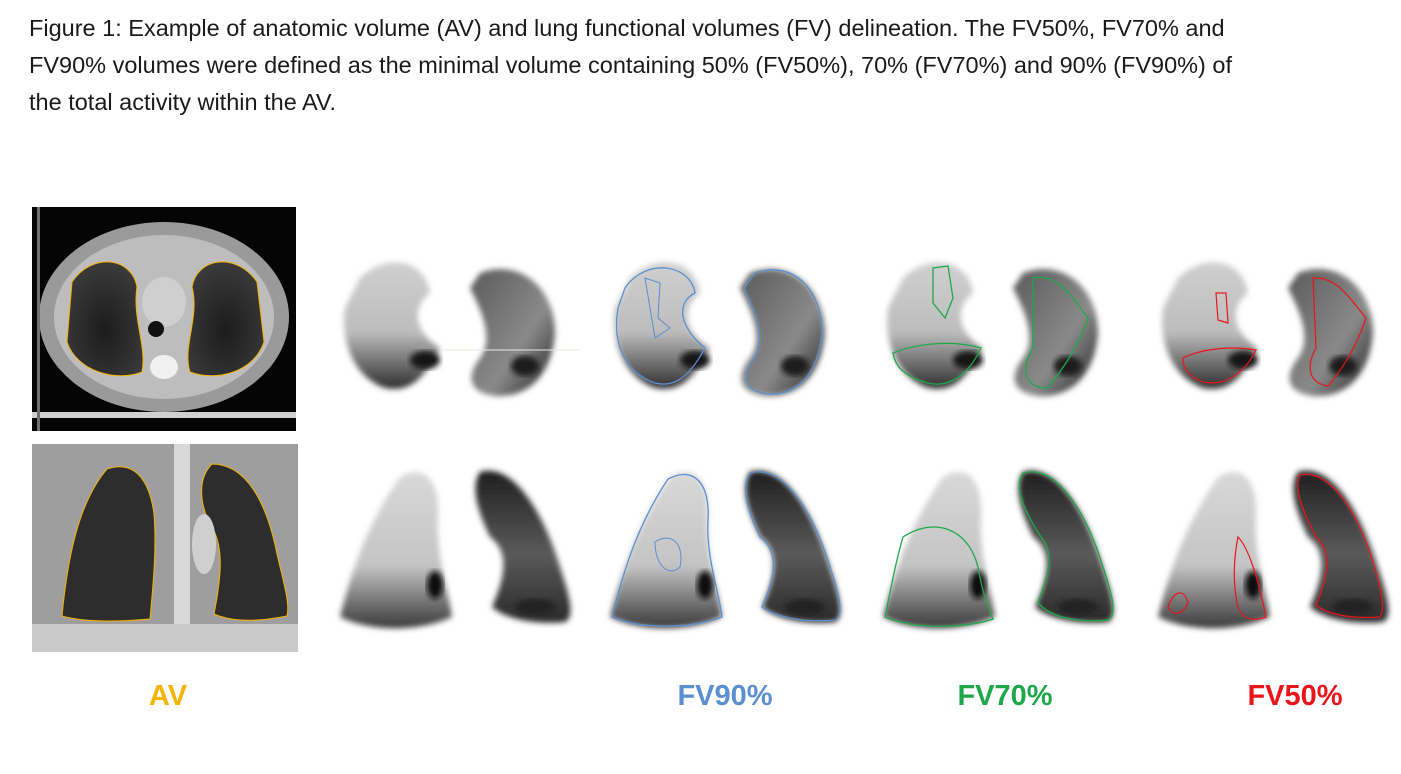  I want to click on spect-axial-fv50, so click(1274, 328).